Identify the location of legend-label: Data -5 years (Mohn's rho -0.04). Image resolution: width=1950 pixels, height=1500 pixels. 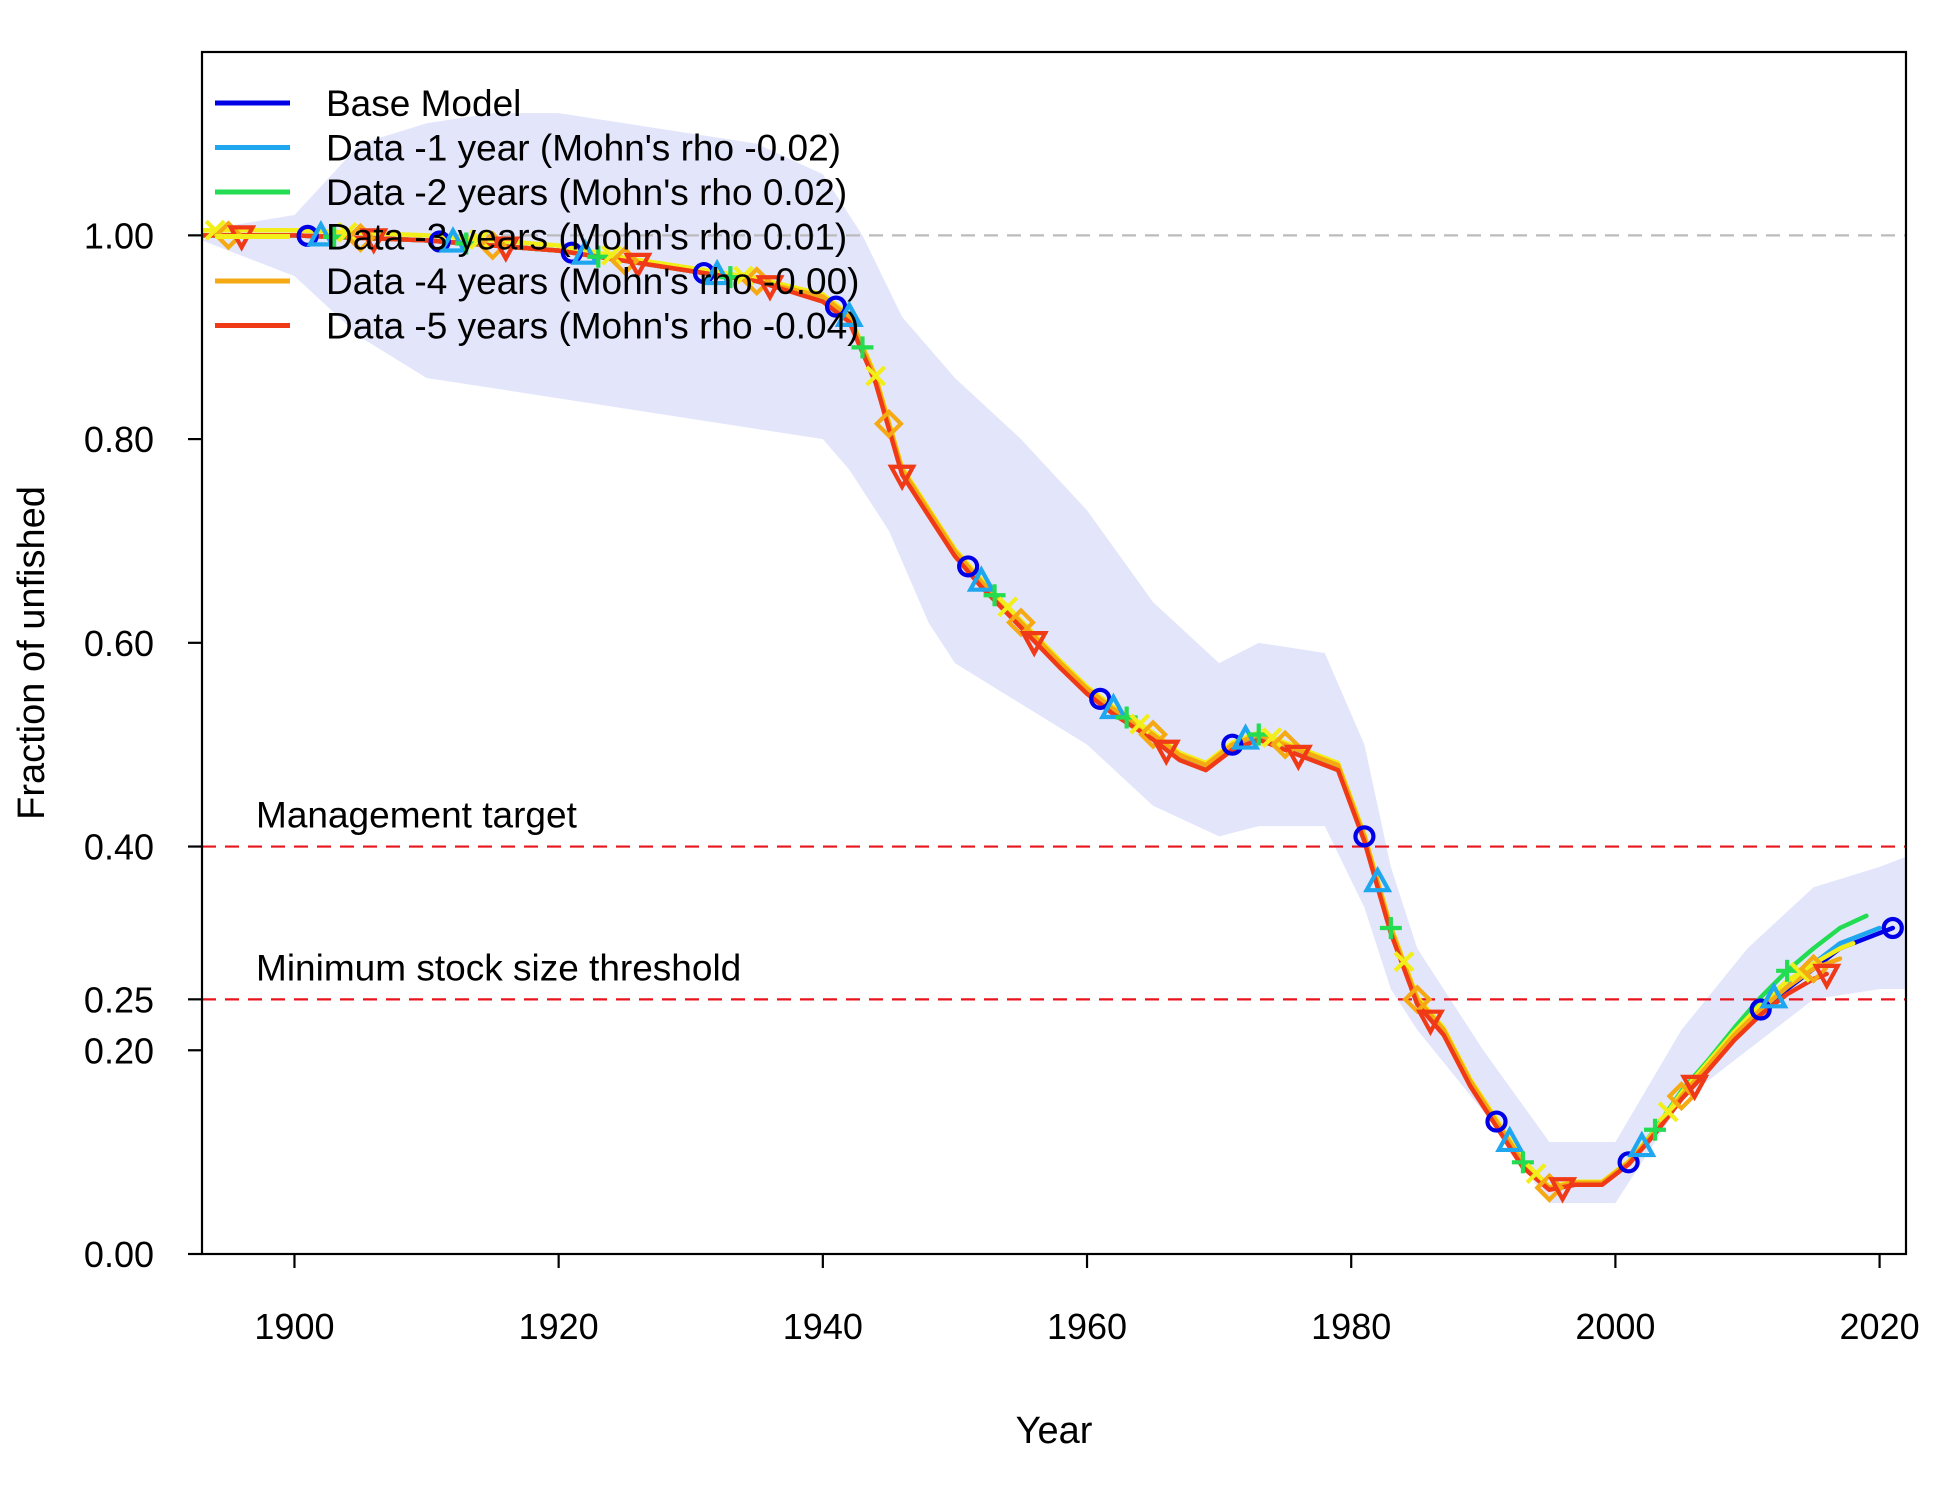
(593, 326).